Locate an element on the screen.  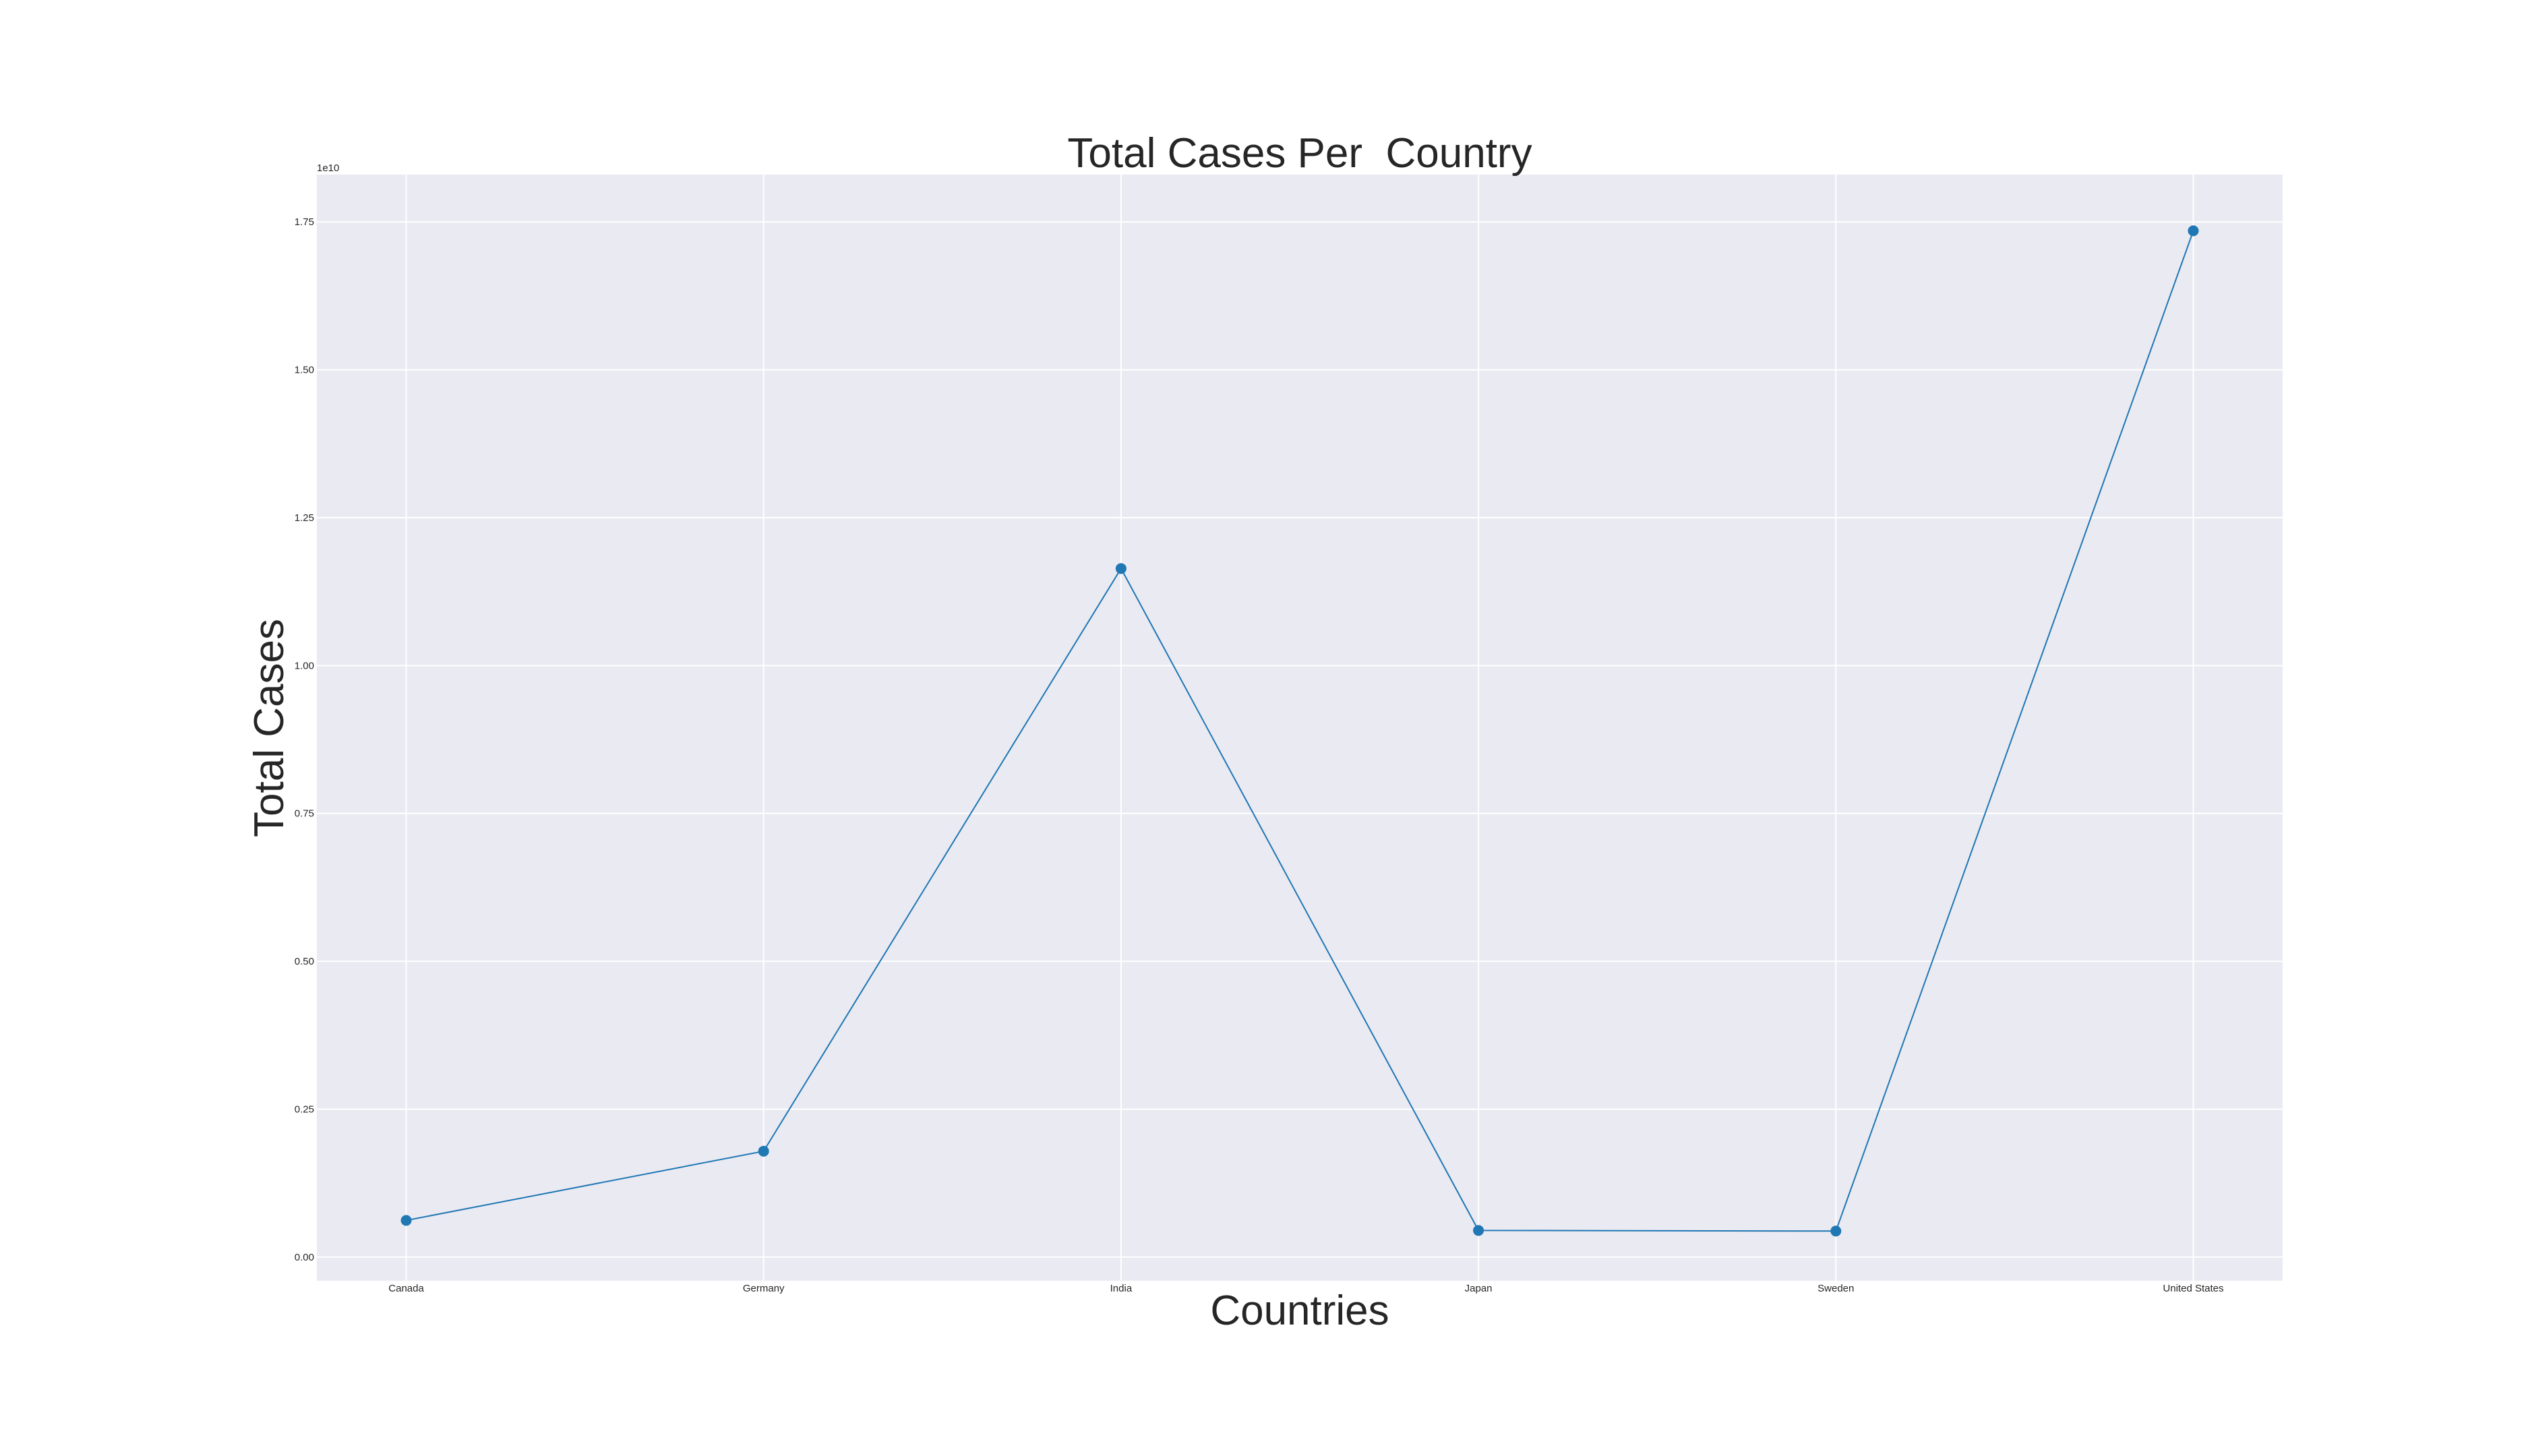
x-tick-label: Sweden is located at coordinates (1836, 1288).